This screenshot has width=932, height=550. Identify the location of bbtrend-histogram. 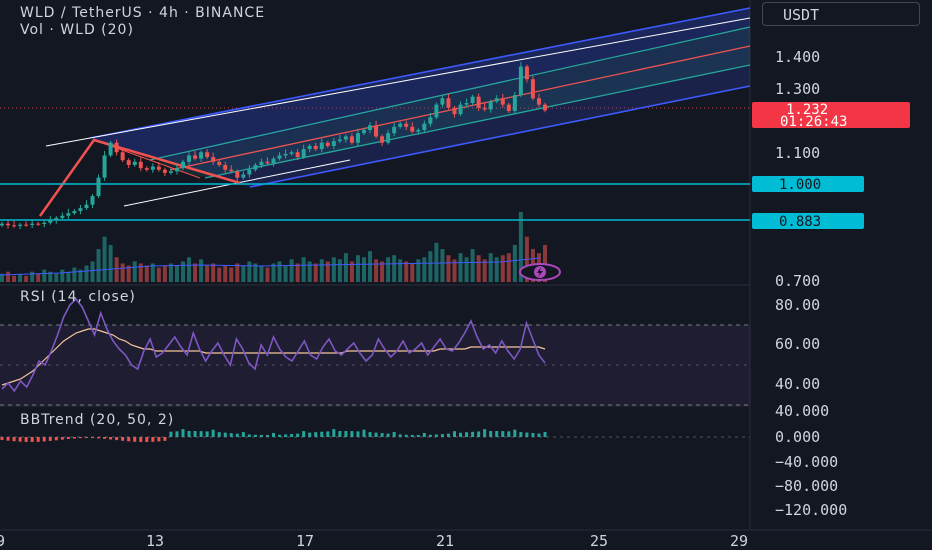
(273, 435).